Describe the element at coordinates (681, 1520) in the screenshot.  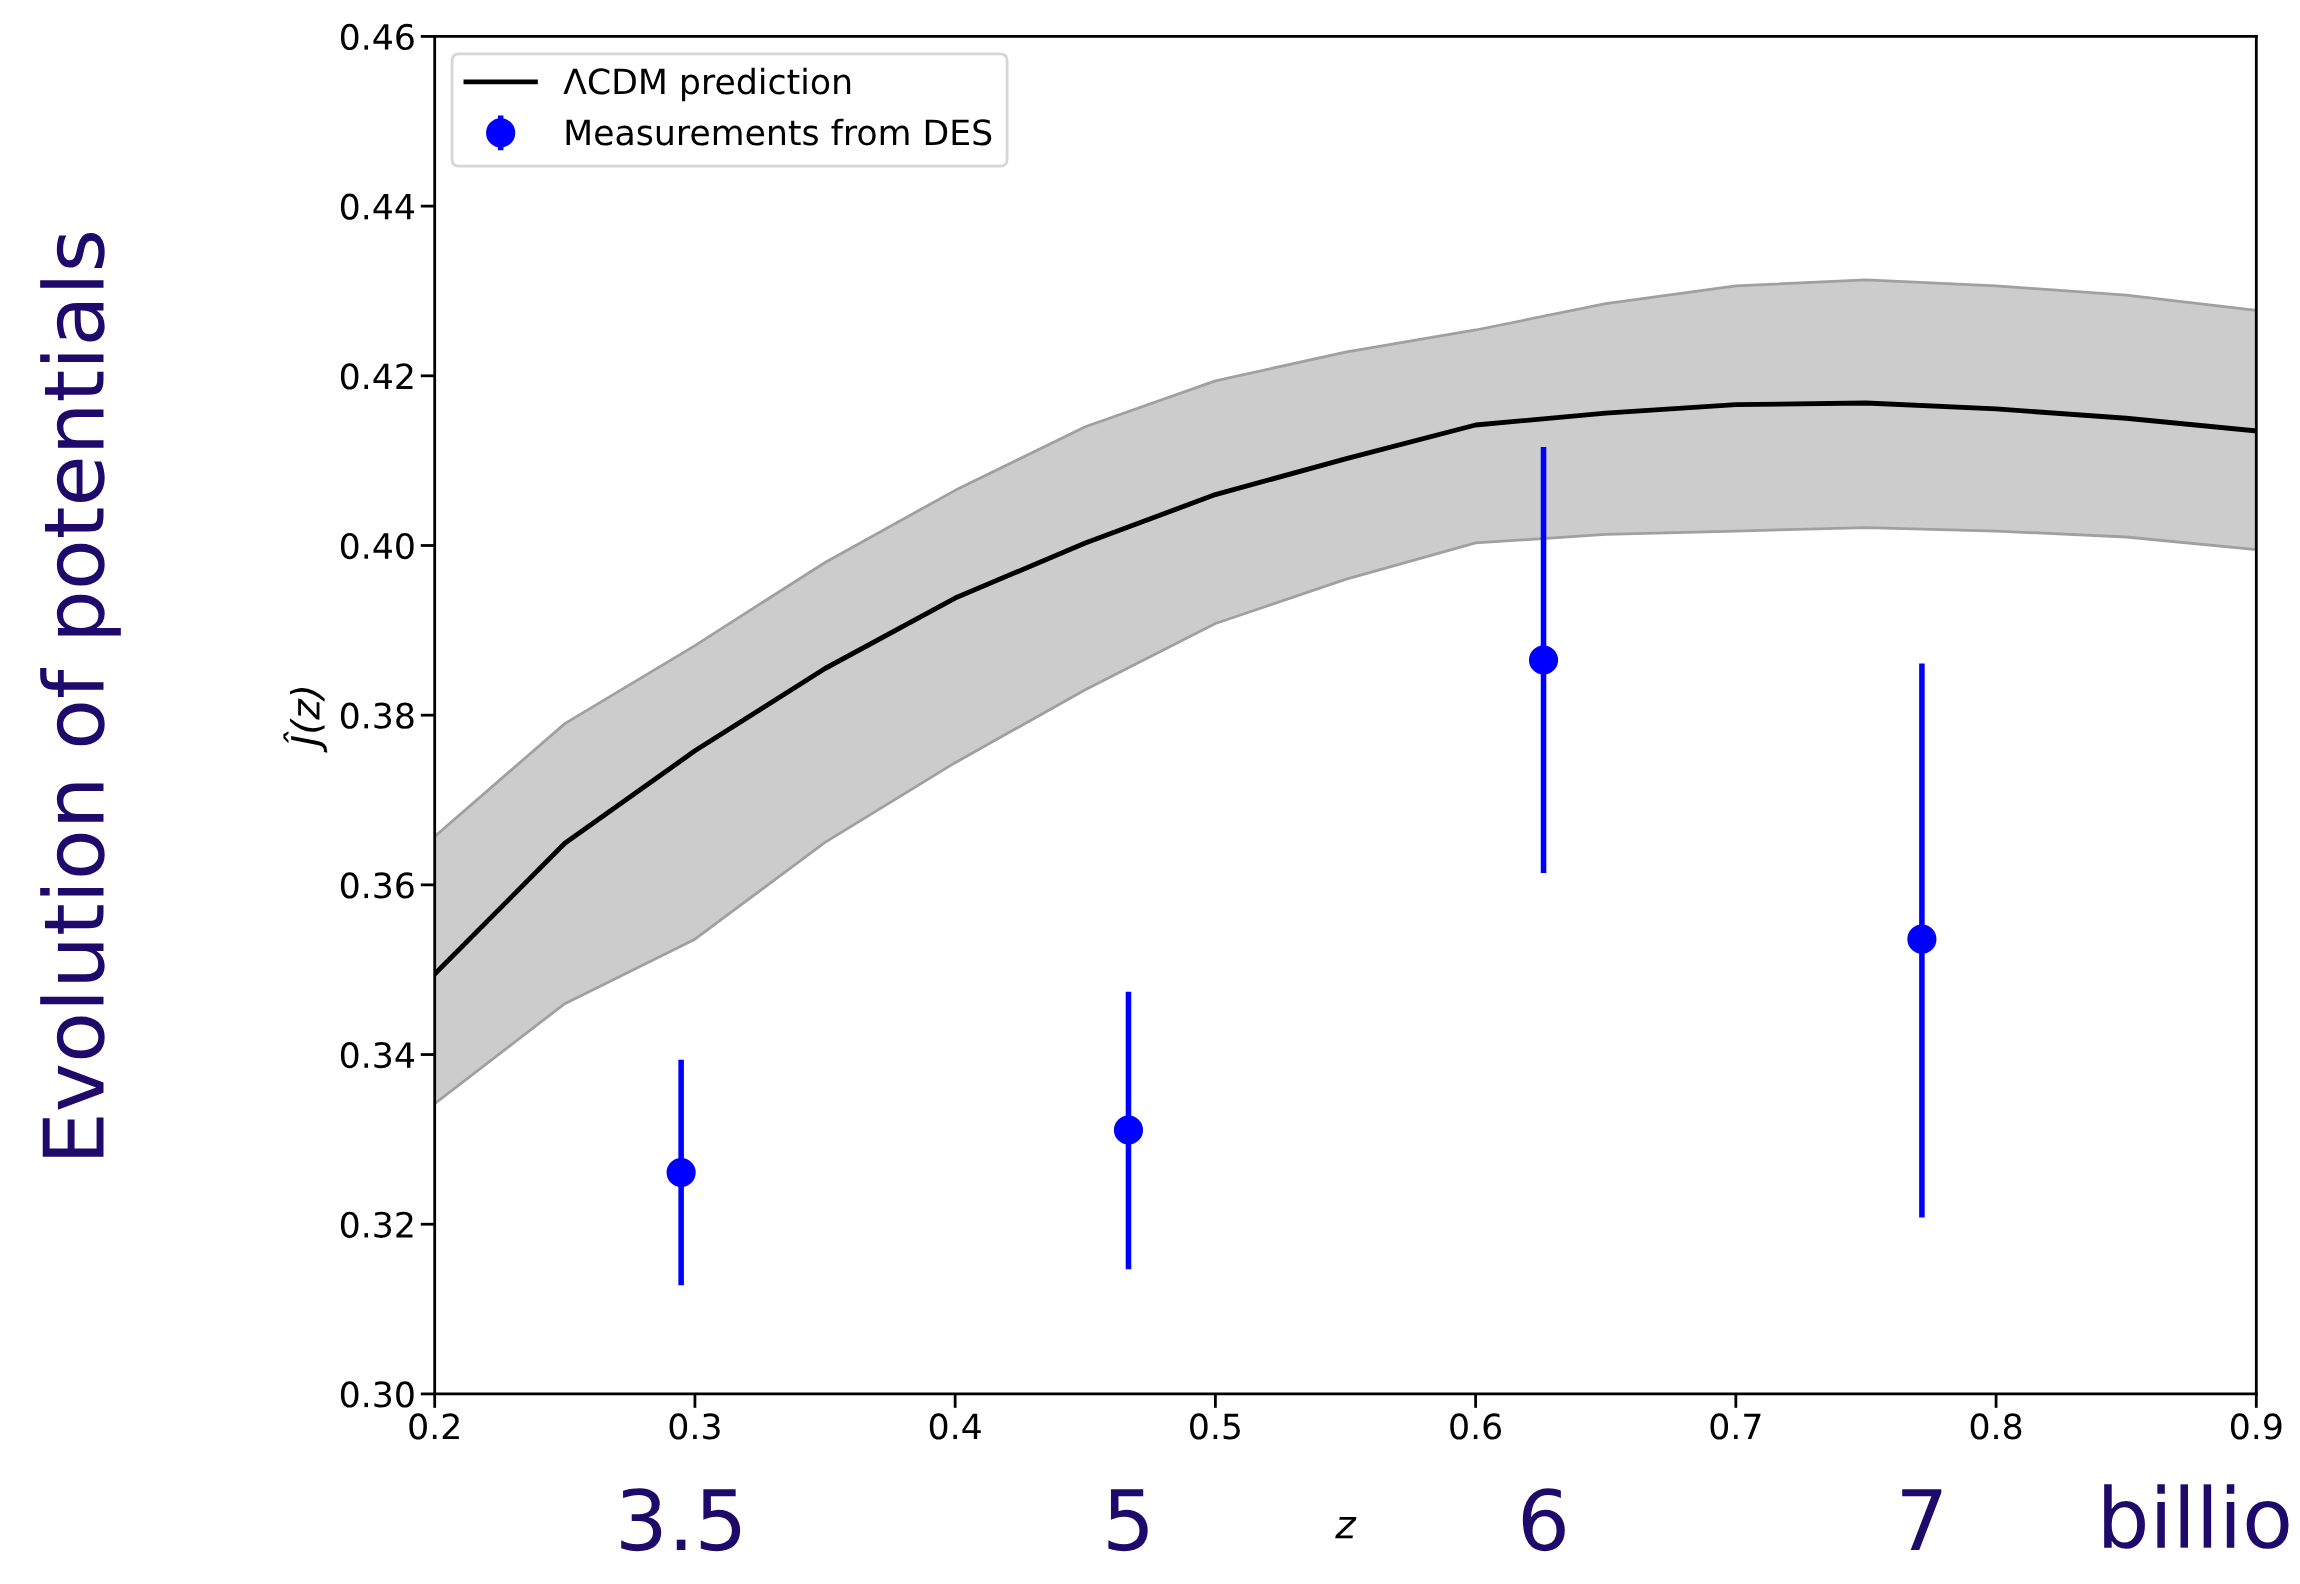
I see `text: 3.5` at that location.